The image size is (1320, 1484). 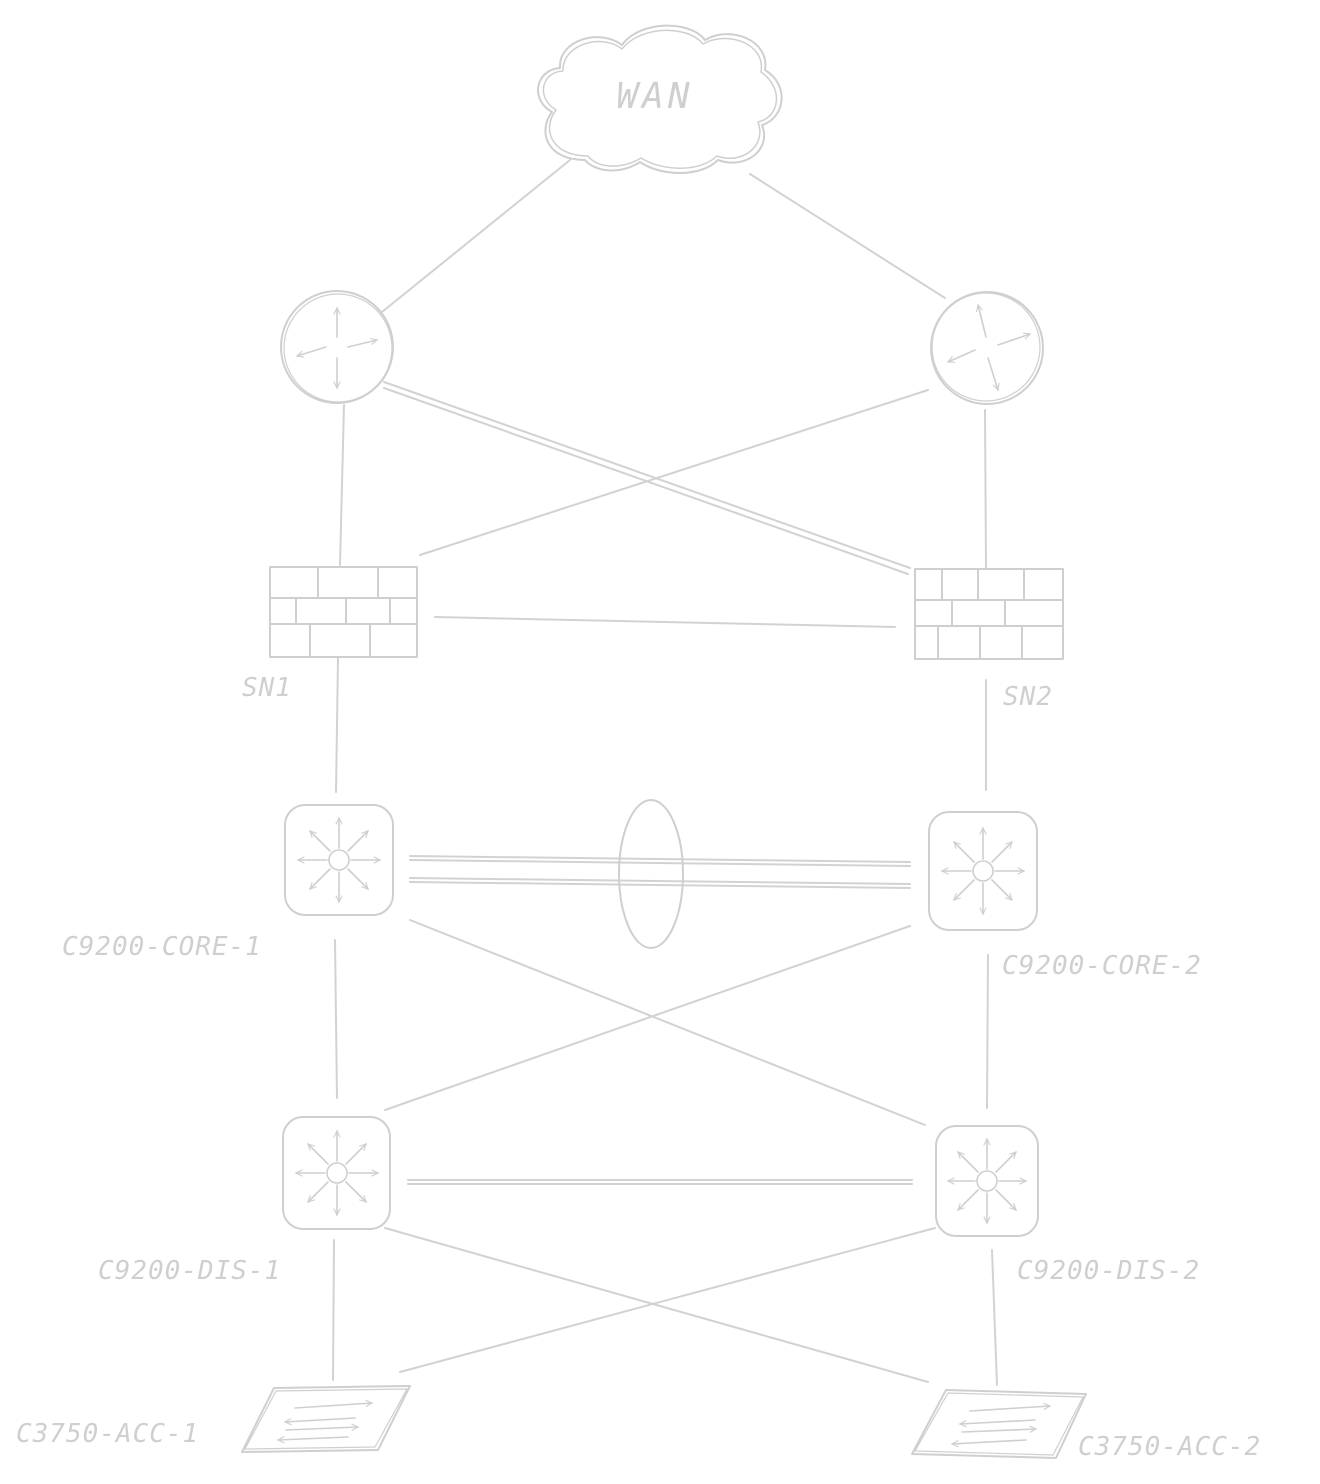 What do you see at coordinates (1065, 896) in the screenshot?
I see `core-2: C9200-CORE-2` at bounding box center [1065, 896].